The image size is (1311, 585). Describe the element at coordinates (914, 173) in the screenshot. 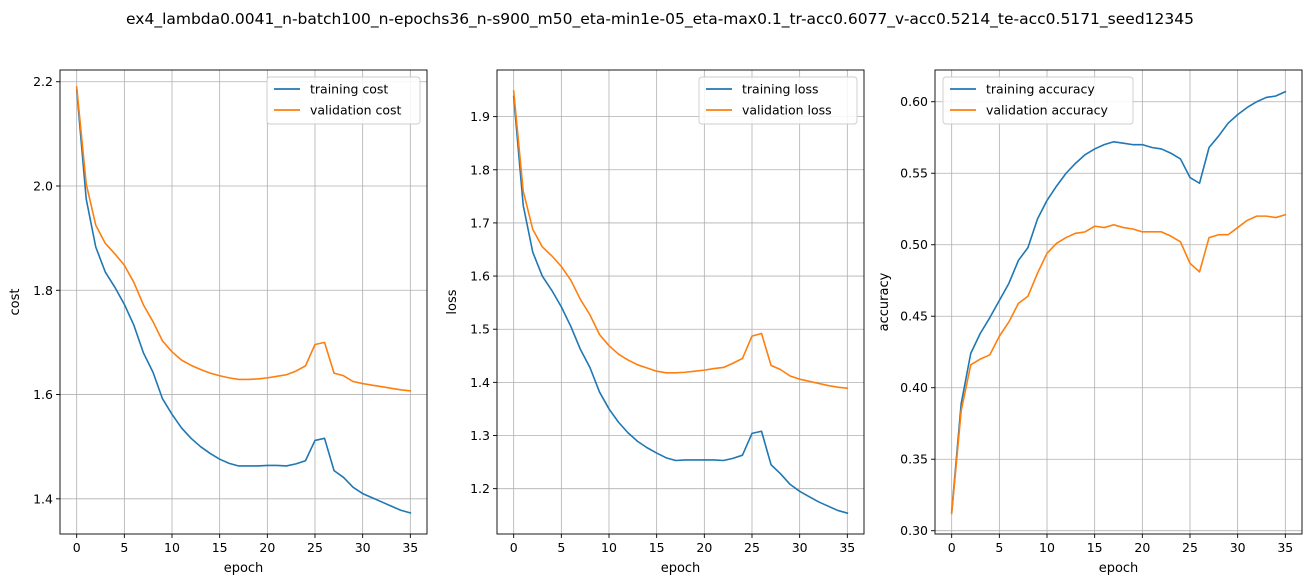

I see `y-tick-label: 0.55` at that location.